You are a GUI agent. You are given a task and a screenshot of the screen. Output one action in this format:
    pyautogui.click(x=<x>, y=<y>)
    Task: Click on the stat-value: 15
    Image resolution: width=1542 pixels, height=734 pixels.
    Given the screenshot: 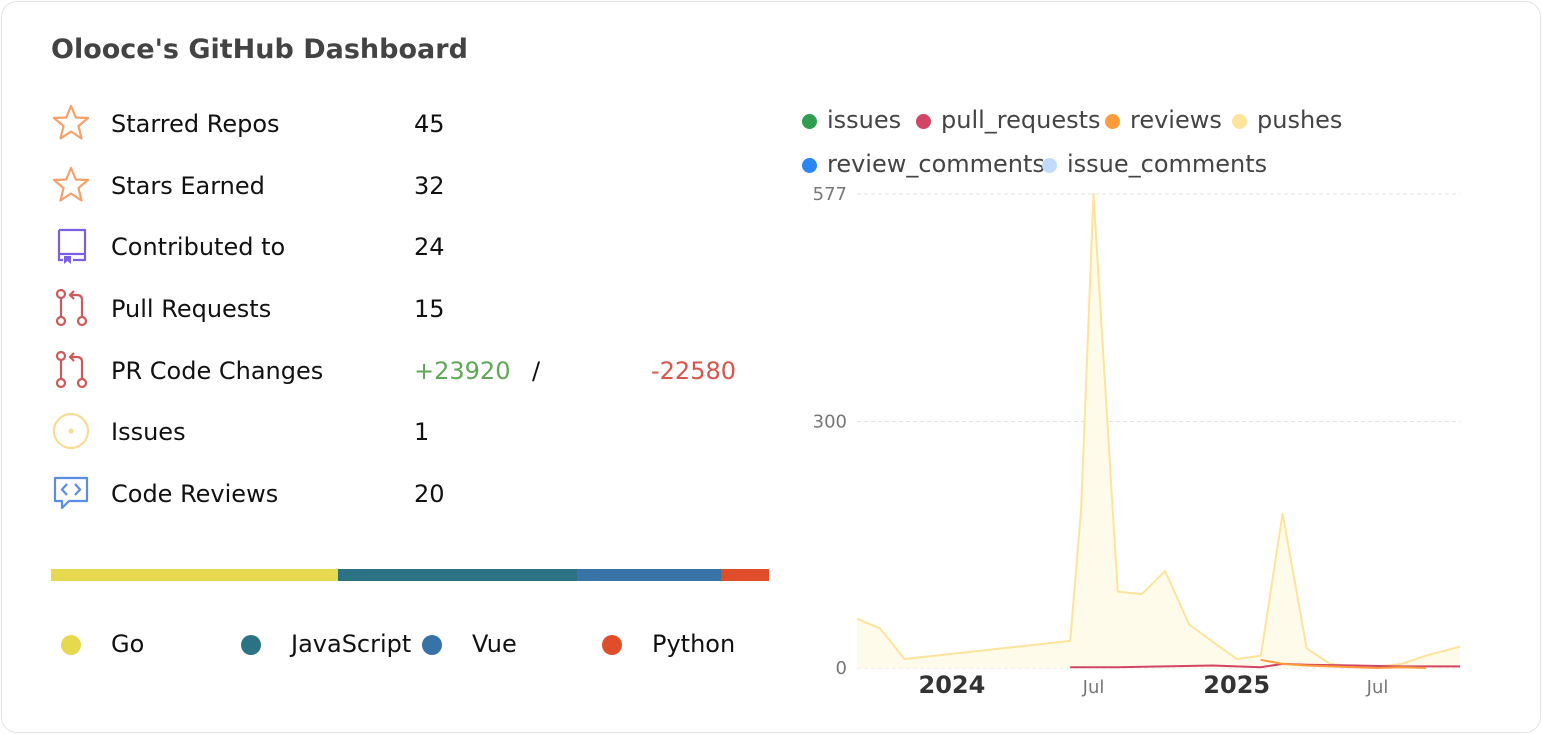 What is the action you would take?
    pyautogui.click(x=429, y=309)
    